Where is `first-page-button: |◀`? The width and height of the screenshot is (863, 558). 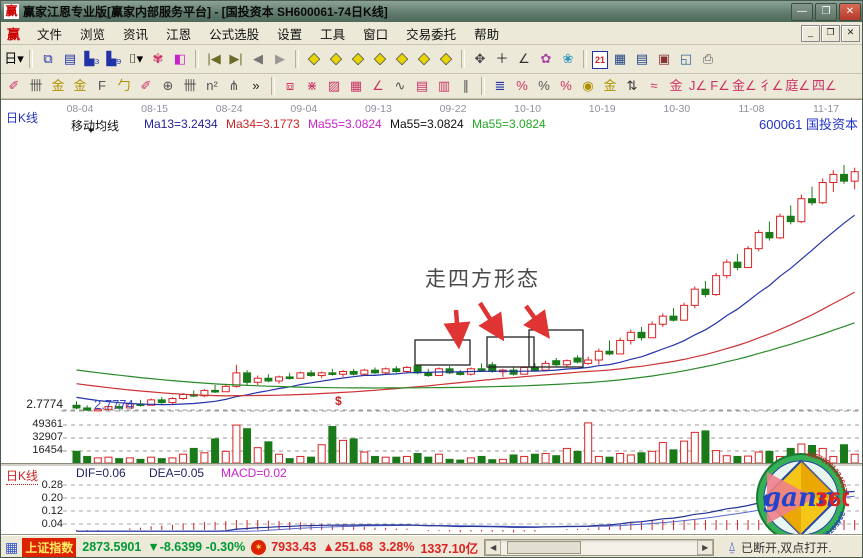
first-page-button: |◀ is located at coordinates (214, 58).